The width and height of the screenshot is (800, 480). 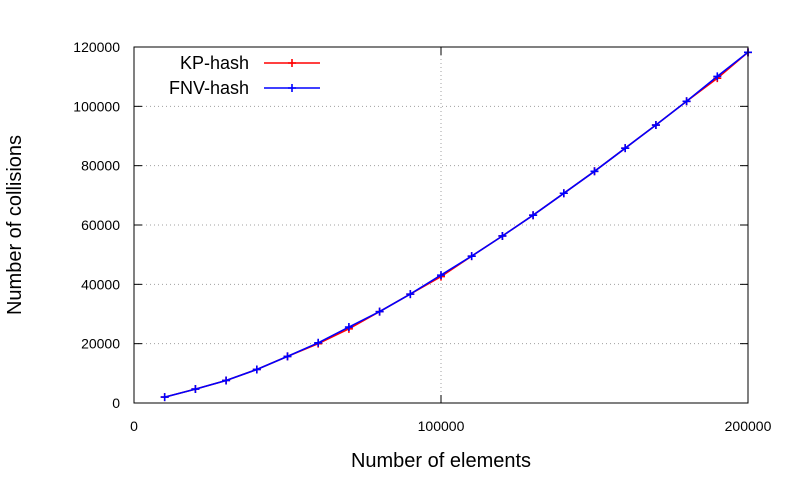 What do you see at coordinates (441, 426) in the screenshot?
I see `x-tick-label: 100000` at bounding box center [441, 426].